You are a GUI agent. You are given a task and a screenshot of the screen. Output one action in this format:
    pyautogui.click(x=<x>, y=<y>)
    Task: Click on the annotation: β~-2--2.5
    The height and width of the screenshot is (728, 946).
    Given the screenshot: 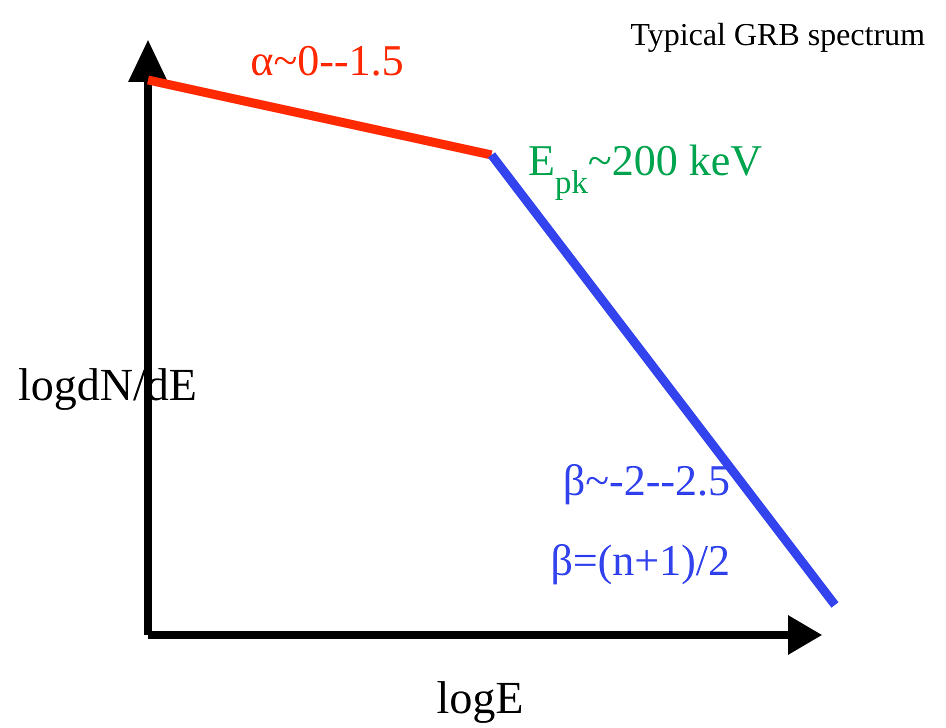 What is the action you would take?
    pyautogui.click(x=646, y=480)
    